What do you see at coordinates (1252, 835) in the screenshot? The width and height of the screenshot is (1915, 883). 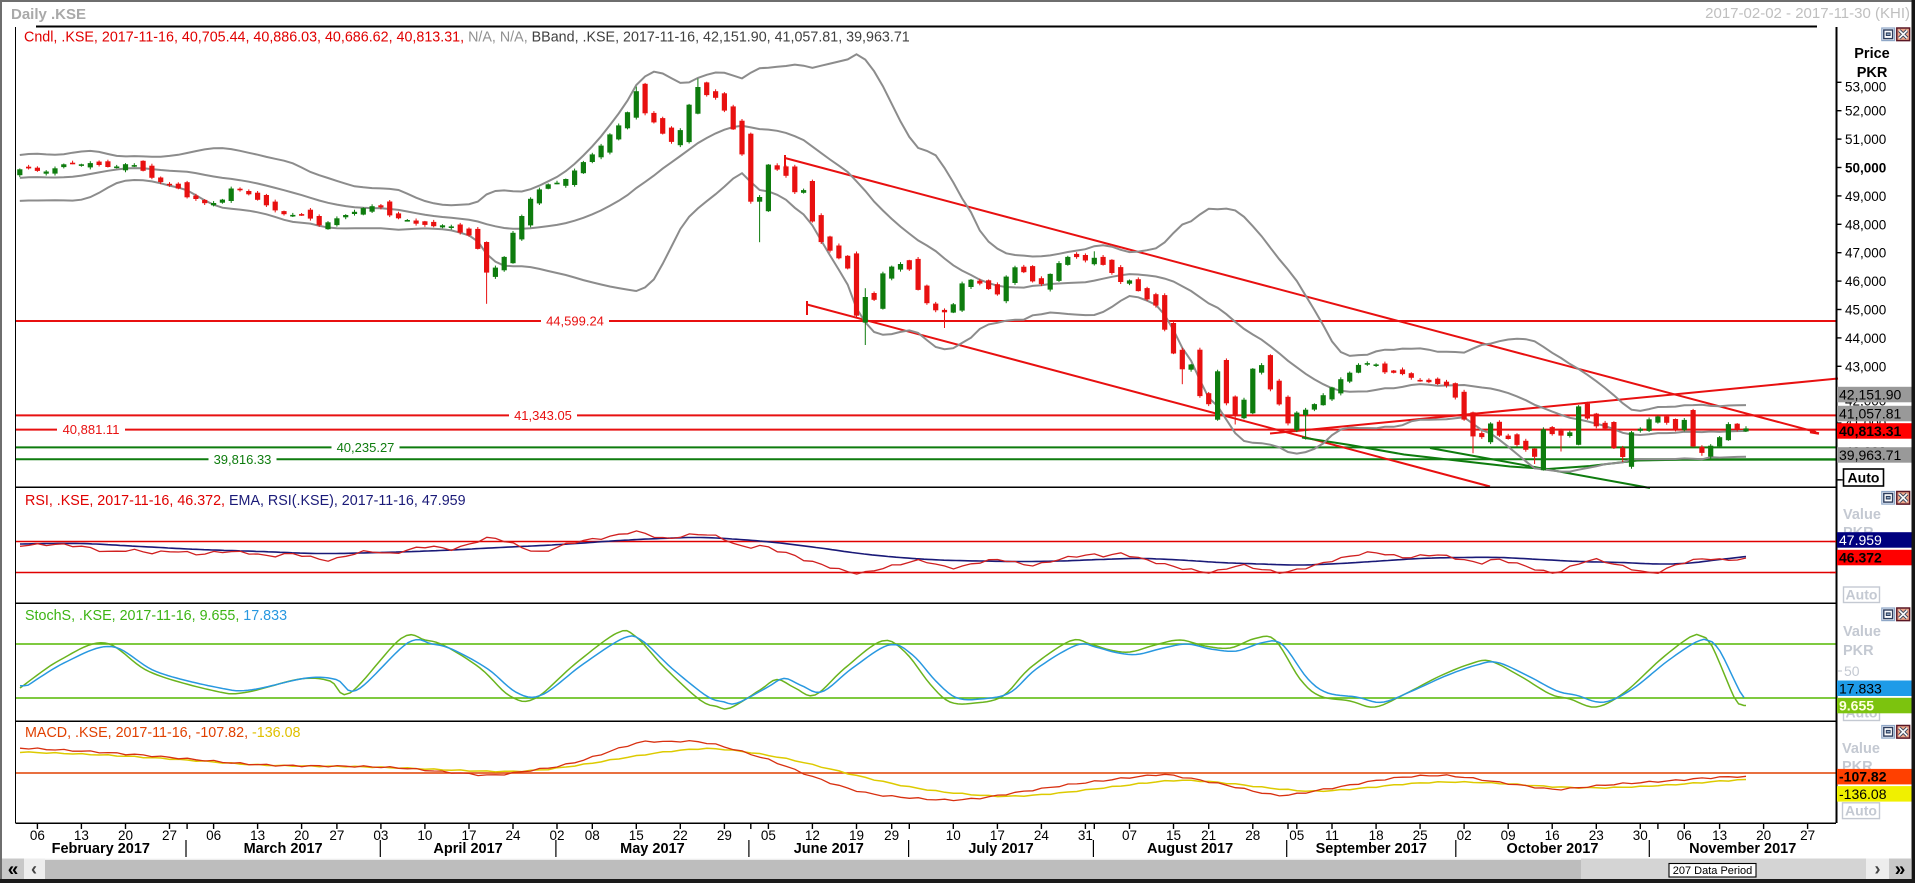 I see `svg-text: 28` at bounding box center [1252, 835].